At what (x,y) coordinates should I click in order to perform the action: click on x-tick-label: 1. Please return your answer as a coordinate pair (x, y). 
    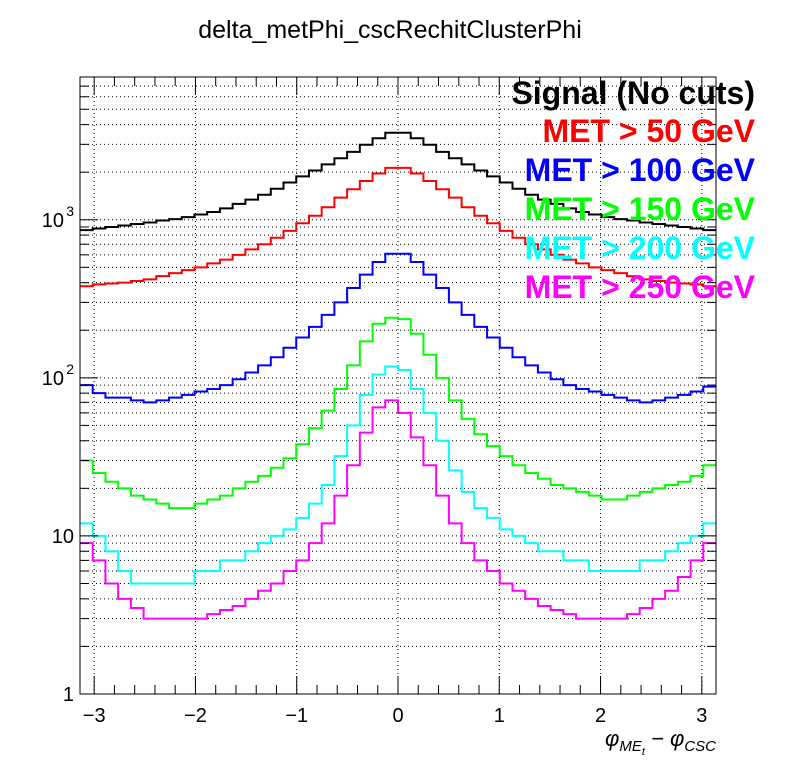
    Looking at the image, I should click on (499, 716).